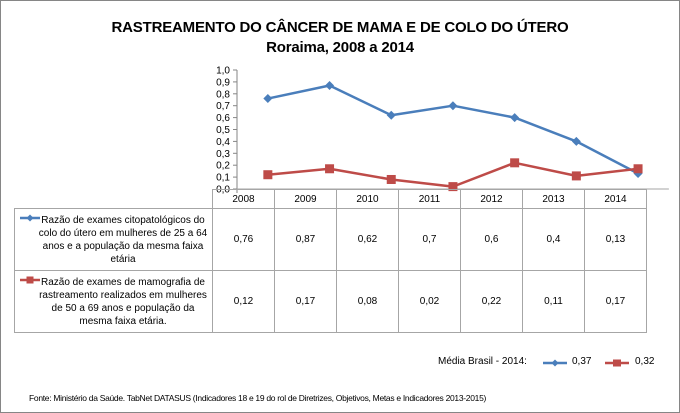 This screenshot has width=680, height=413. Describe the element at coordinates (491, 301) in the screenshot. I see `data-label: 0,22` at that location.